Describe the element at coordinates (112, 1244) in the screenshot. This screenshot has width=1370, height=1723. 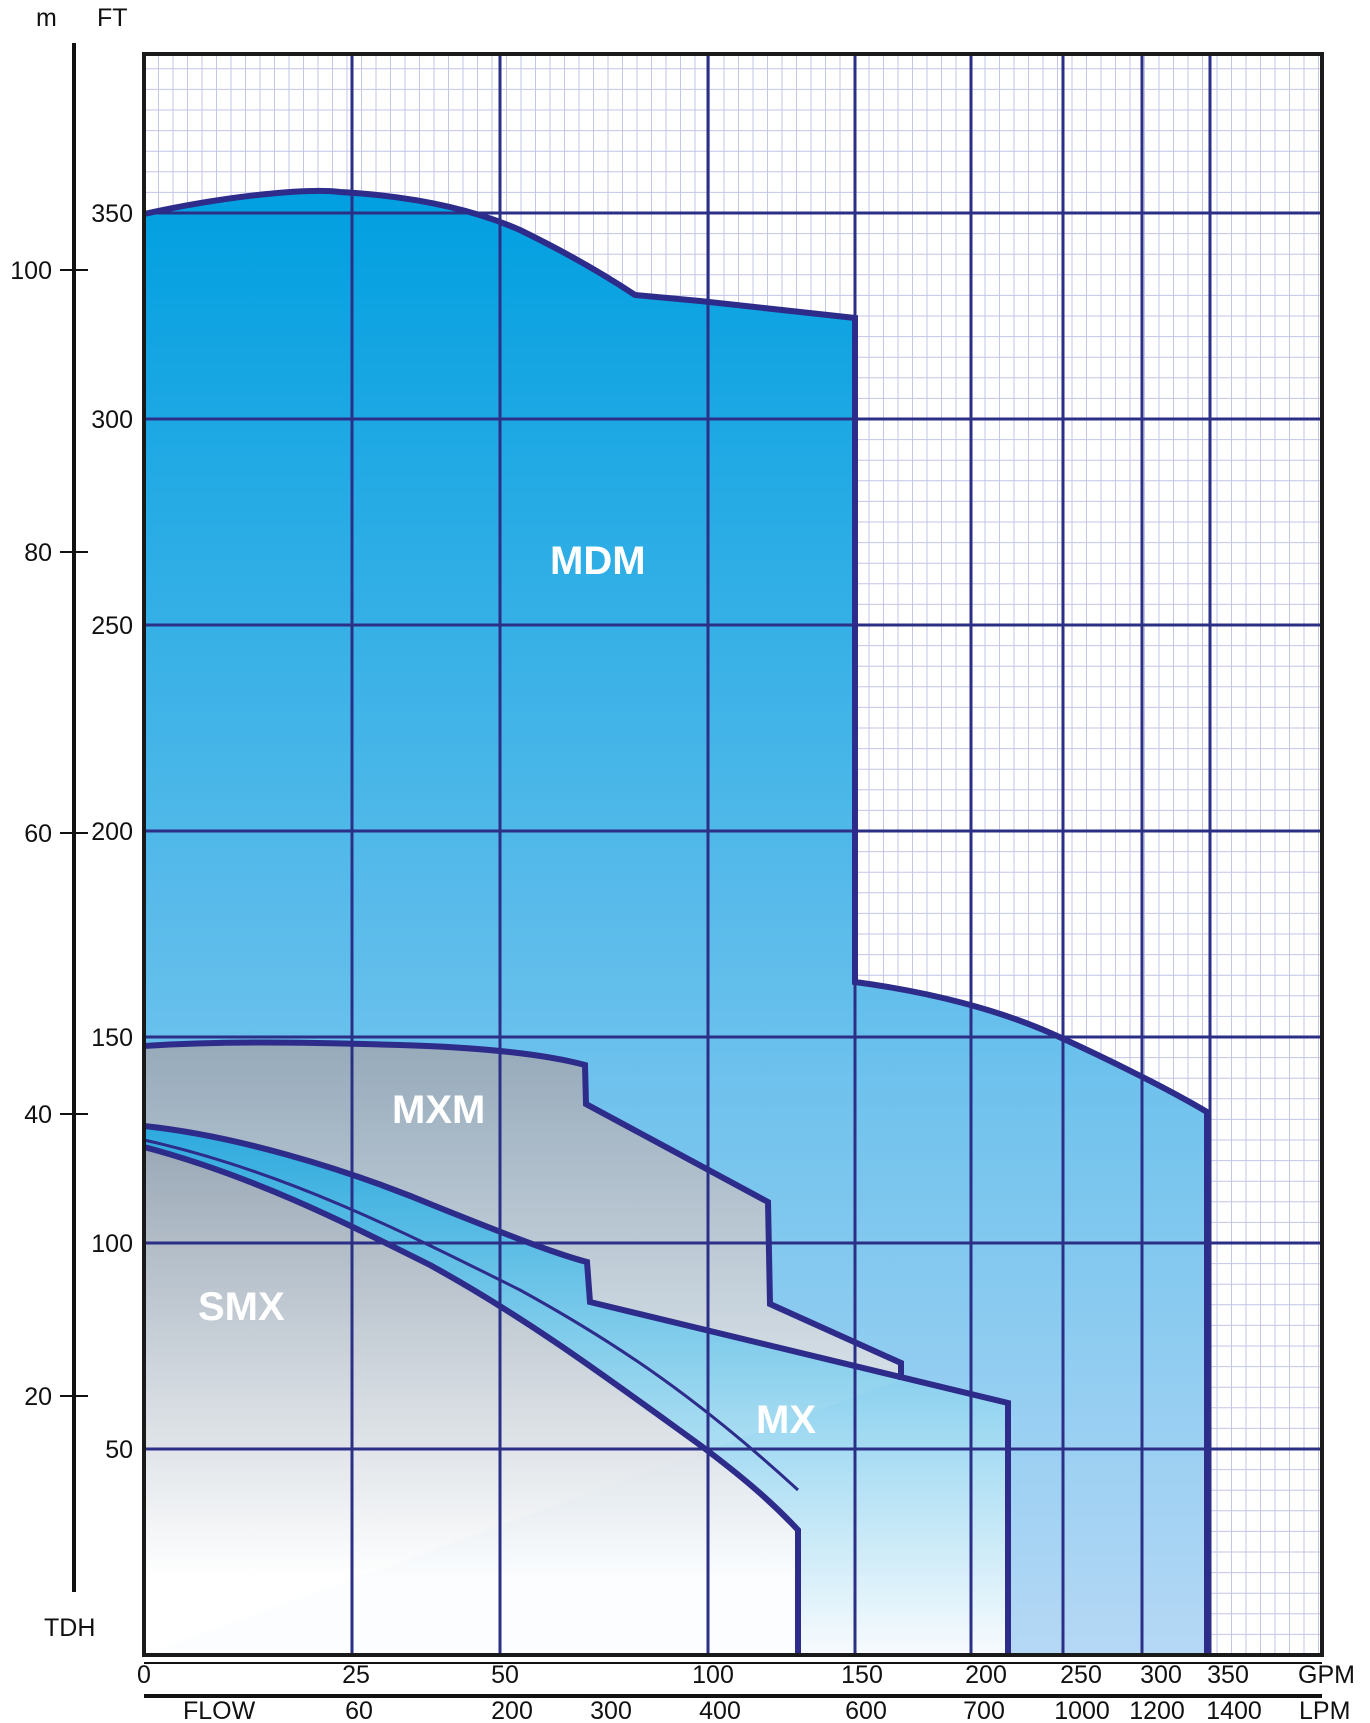
I see `ft-tick-label-100: 100` at that location.